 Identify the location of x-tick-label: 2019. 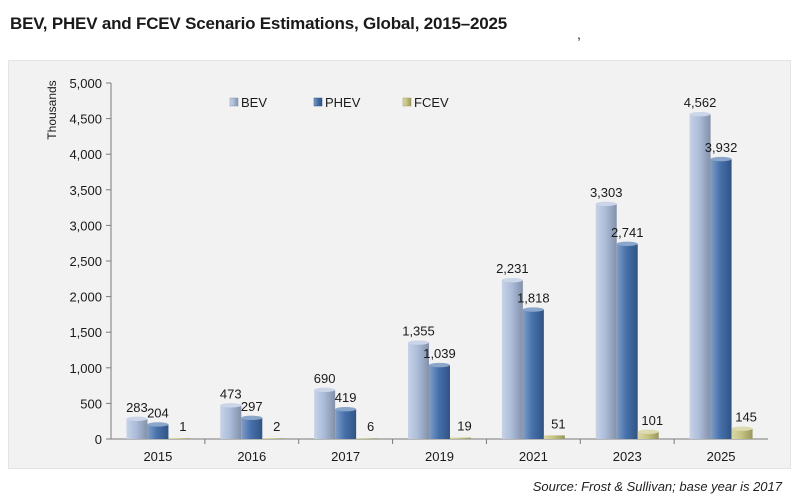
(439, 456).